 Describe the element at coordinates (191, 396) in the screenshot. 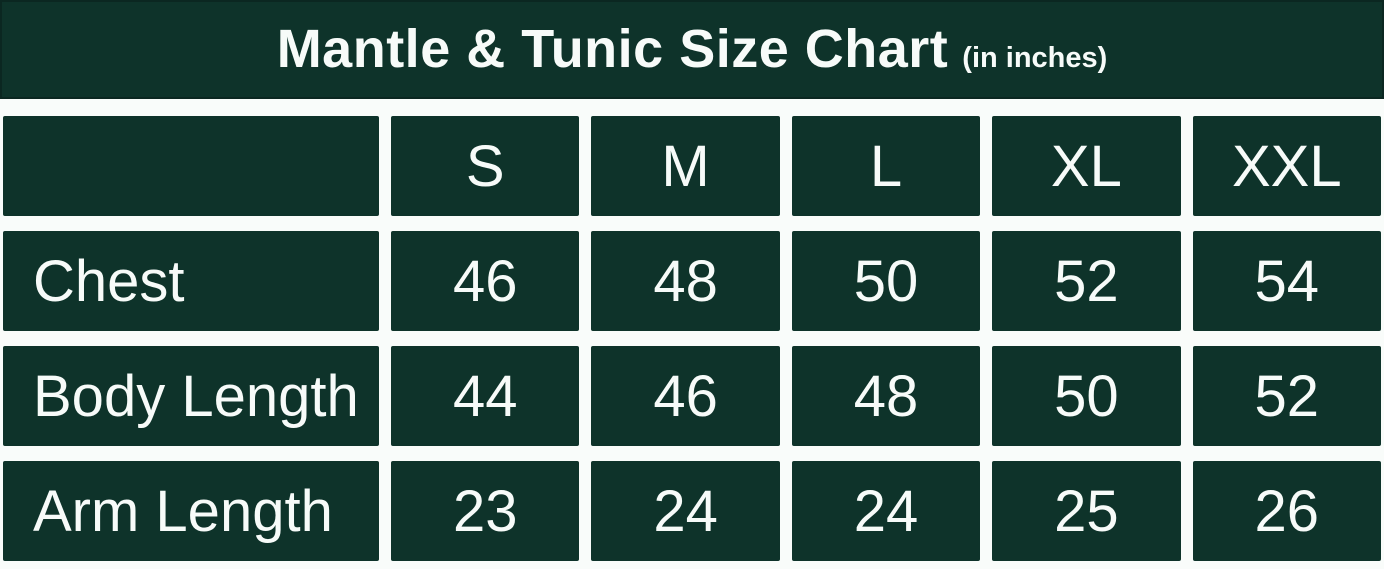

I see `row-label-body-length: Body Length` at that location.